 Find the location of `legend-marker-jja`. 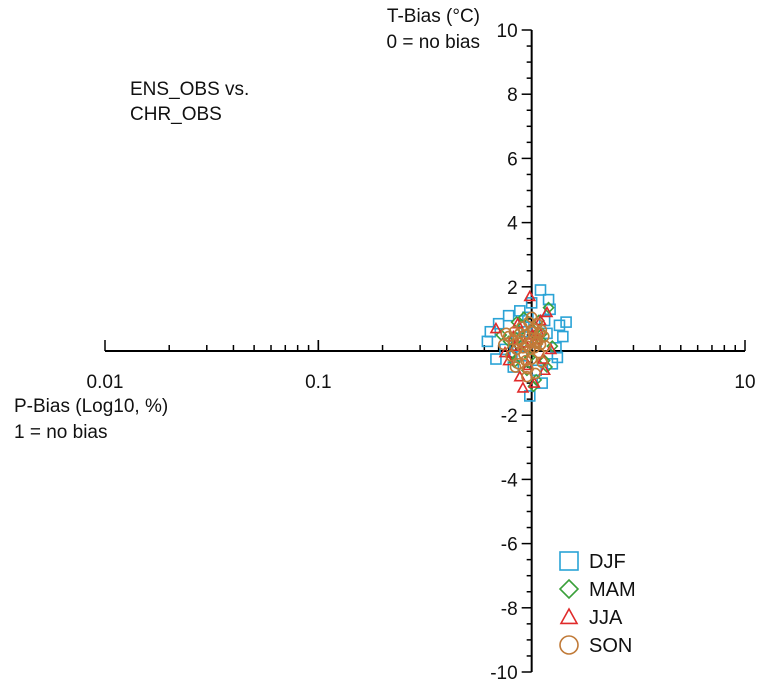

legend-marker-jja is located at coordinates (569, 616).